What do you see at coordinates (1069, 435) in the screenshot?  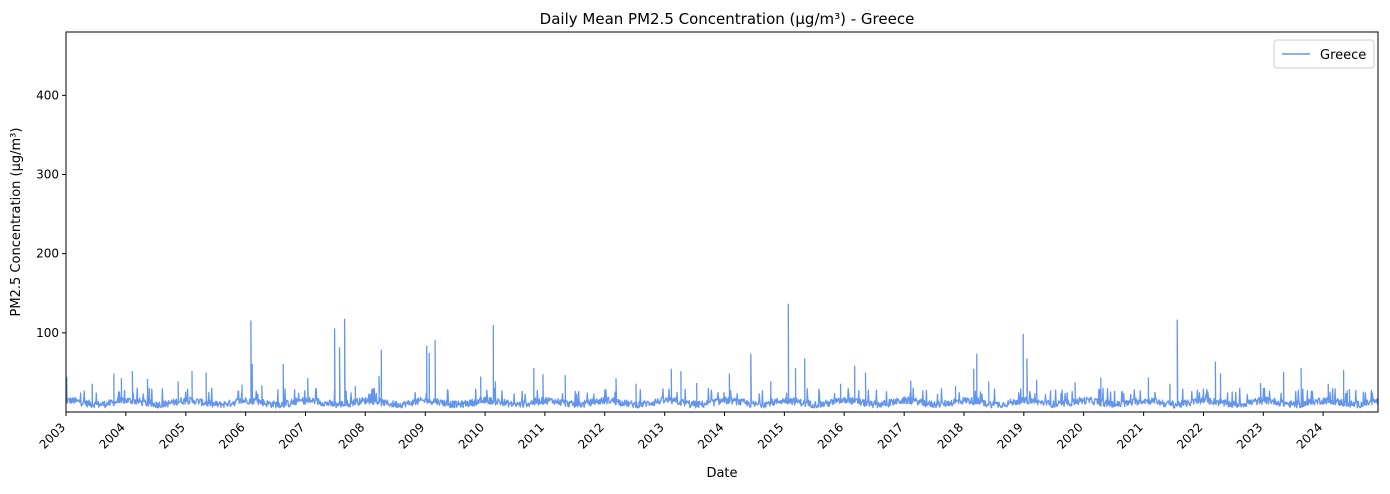 I see `x-tick-label: 2020` at bounding box center [1069, 435].